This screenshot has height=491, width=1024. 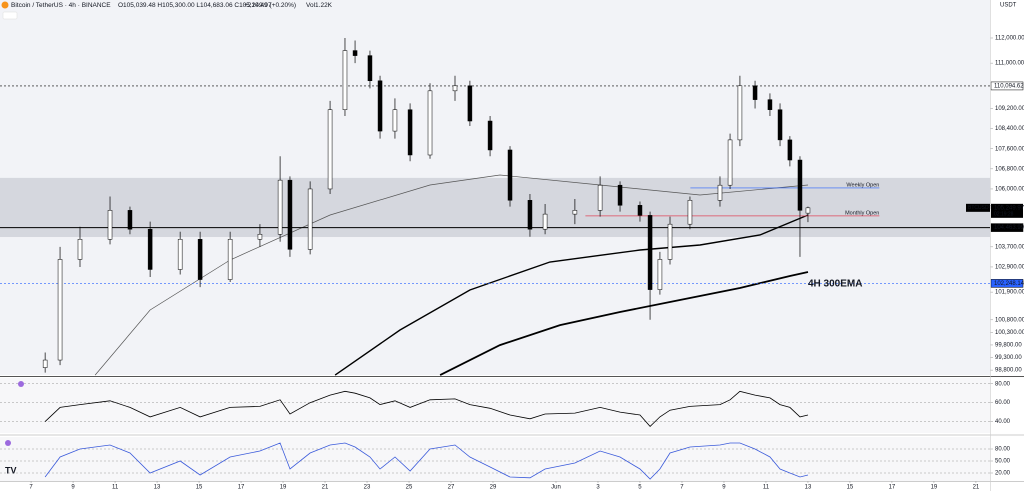 What do you see at coordinates (1004, 215) in the screenshot?
I see `countdown: 02:19:28` at bounding box center [1004, 215].